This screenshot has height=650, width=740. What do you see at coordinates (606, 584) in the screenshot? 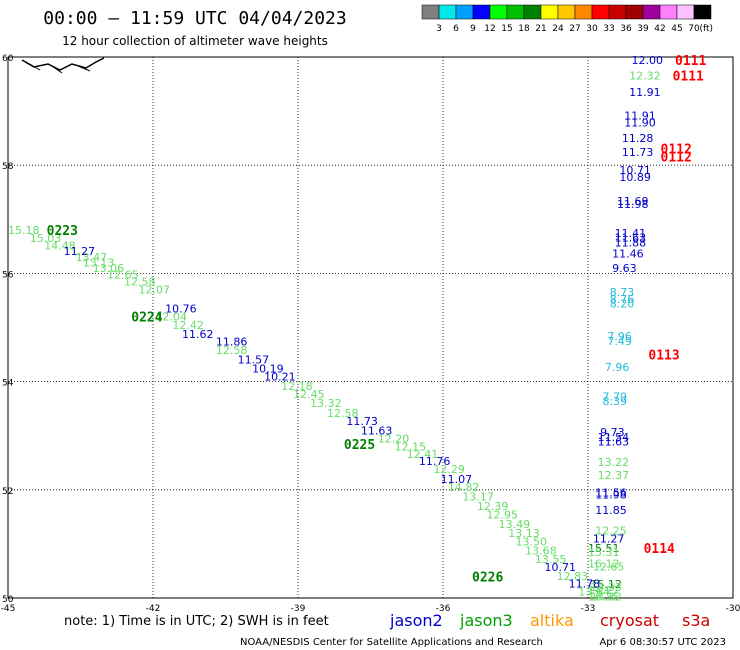
I see `wave-height-value: 15.12` at bounding box center [606, 584].